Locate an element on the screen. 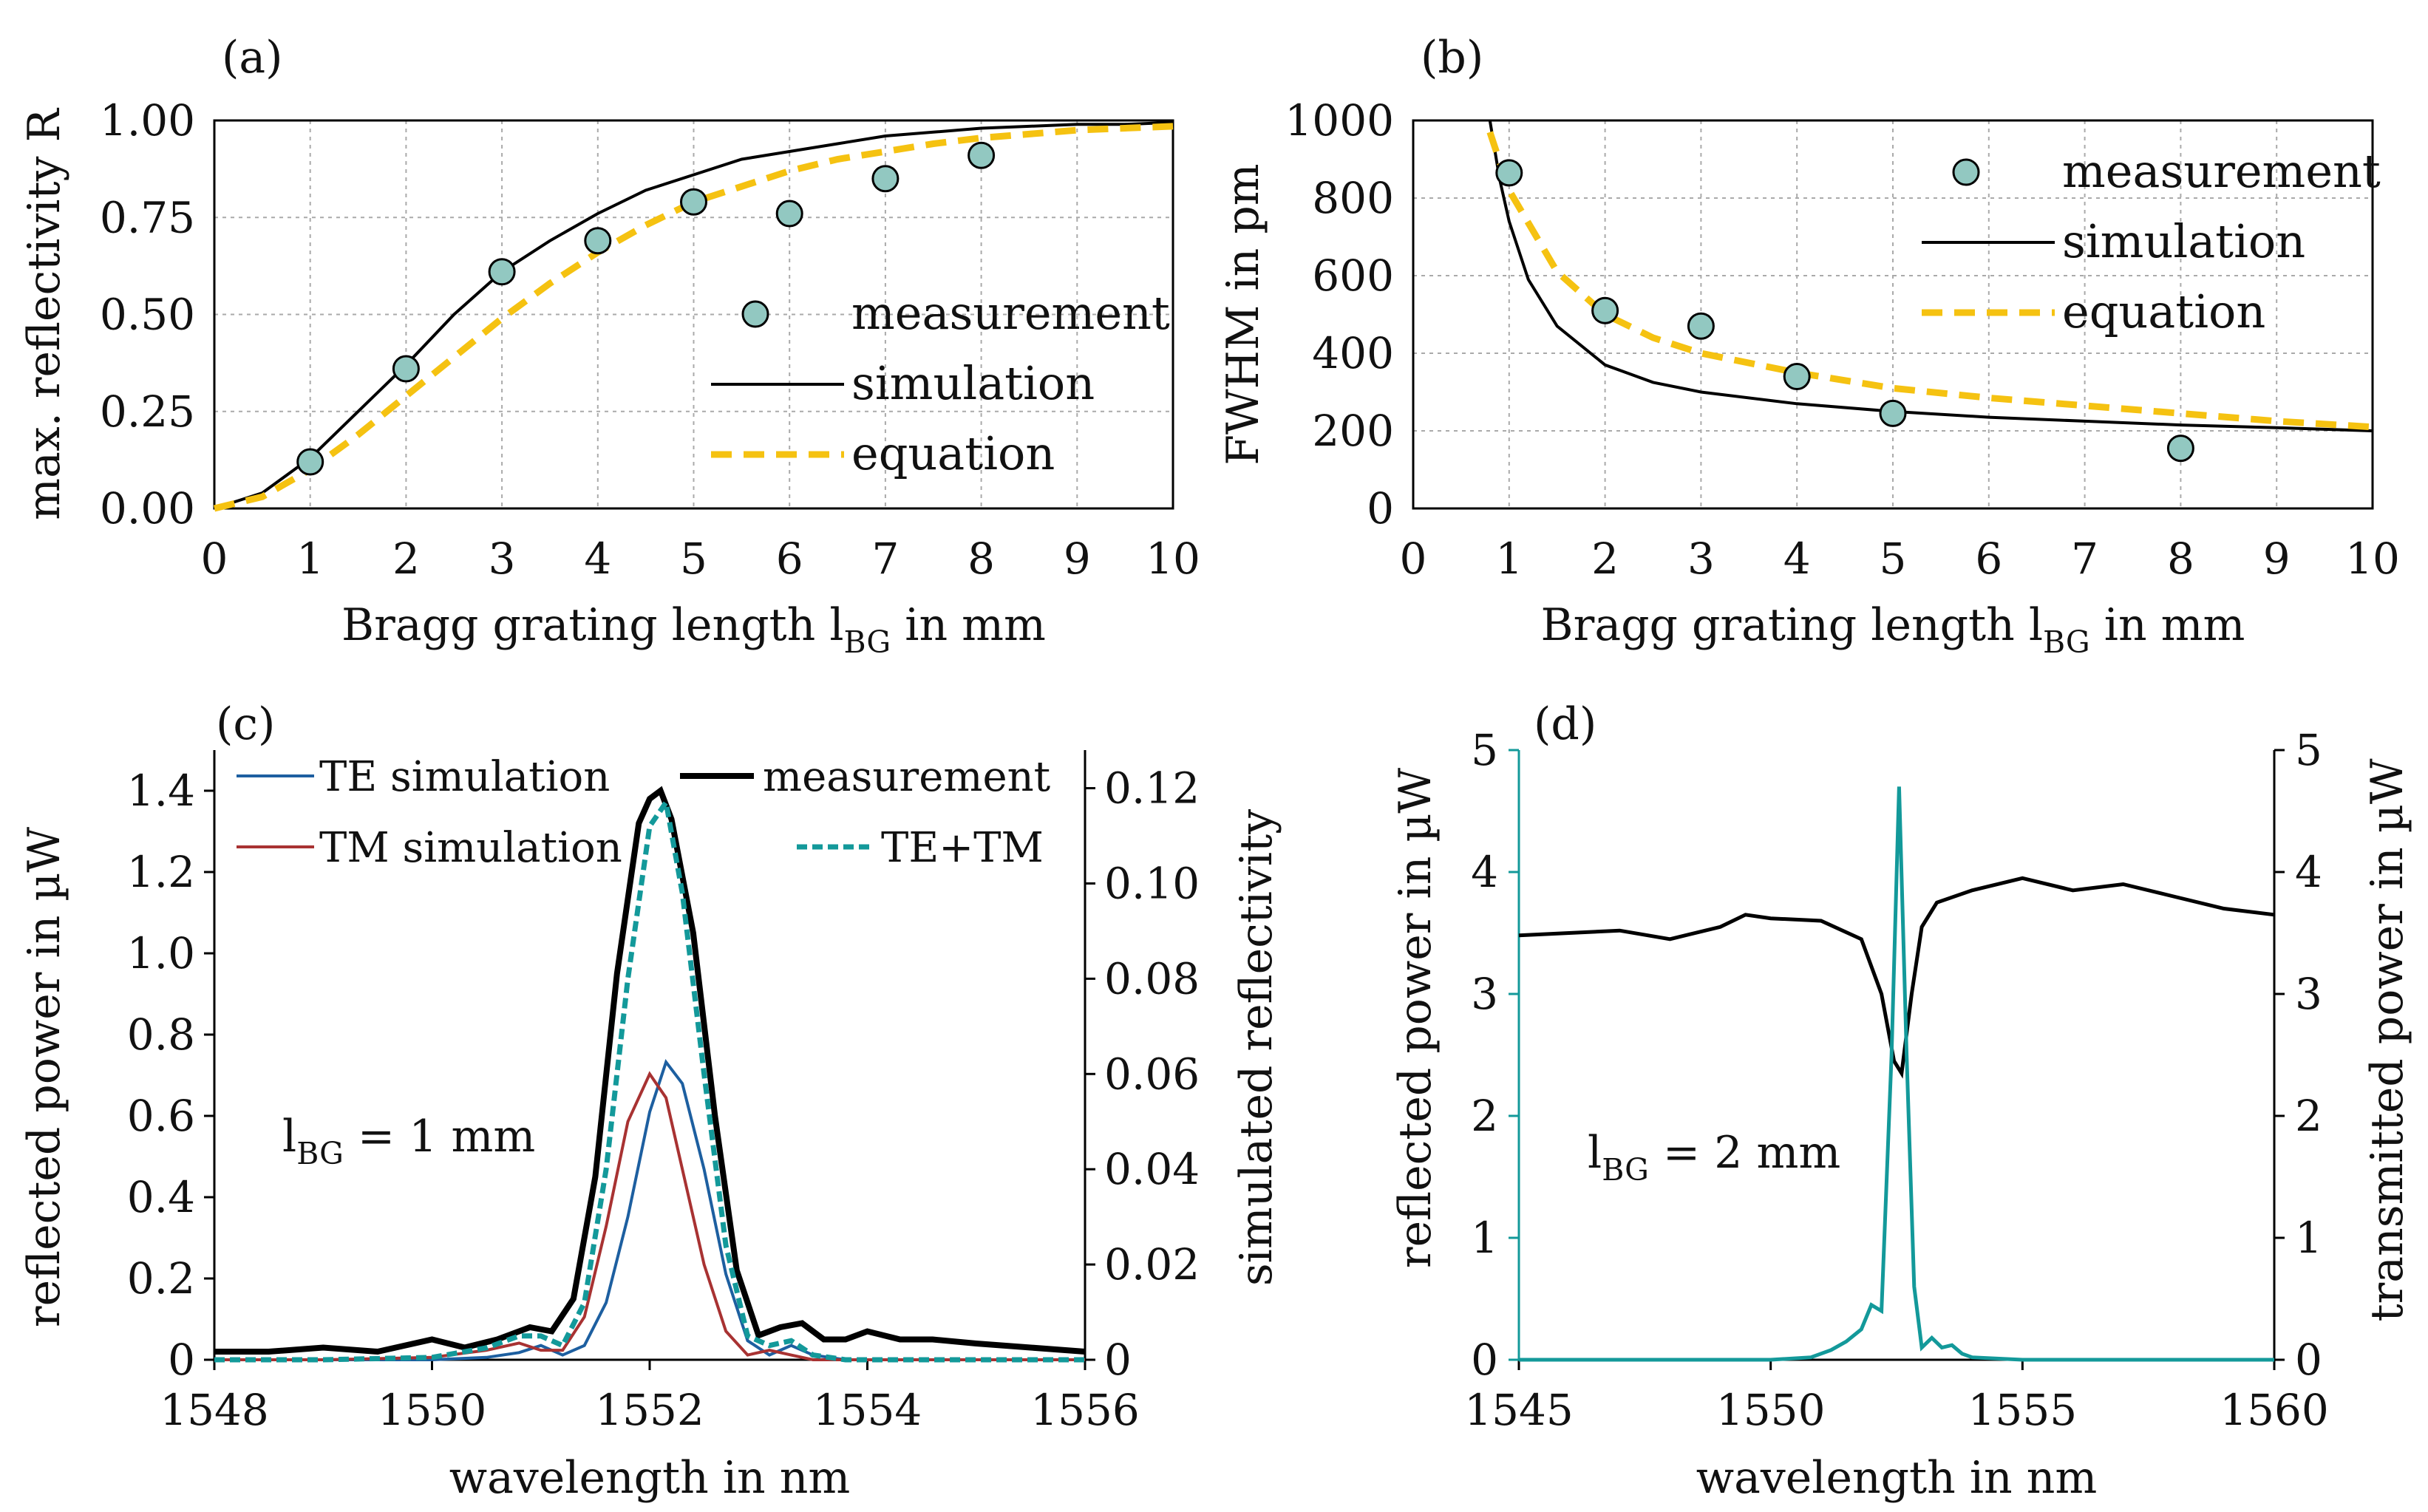 The height and width of the screenshot is (1512, 2428). measurement-line is located at coordinates (650, 1070).